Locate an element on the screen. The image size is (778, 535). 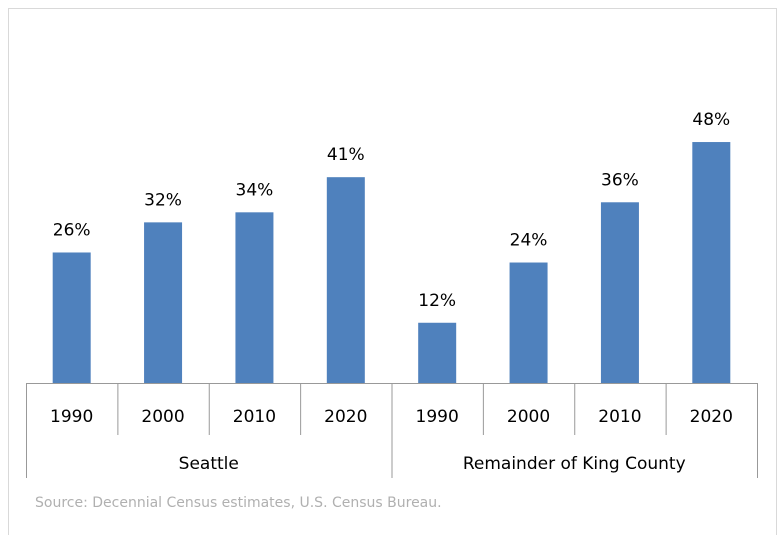
value-label: 26% is located at coordinates (72, 230).